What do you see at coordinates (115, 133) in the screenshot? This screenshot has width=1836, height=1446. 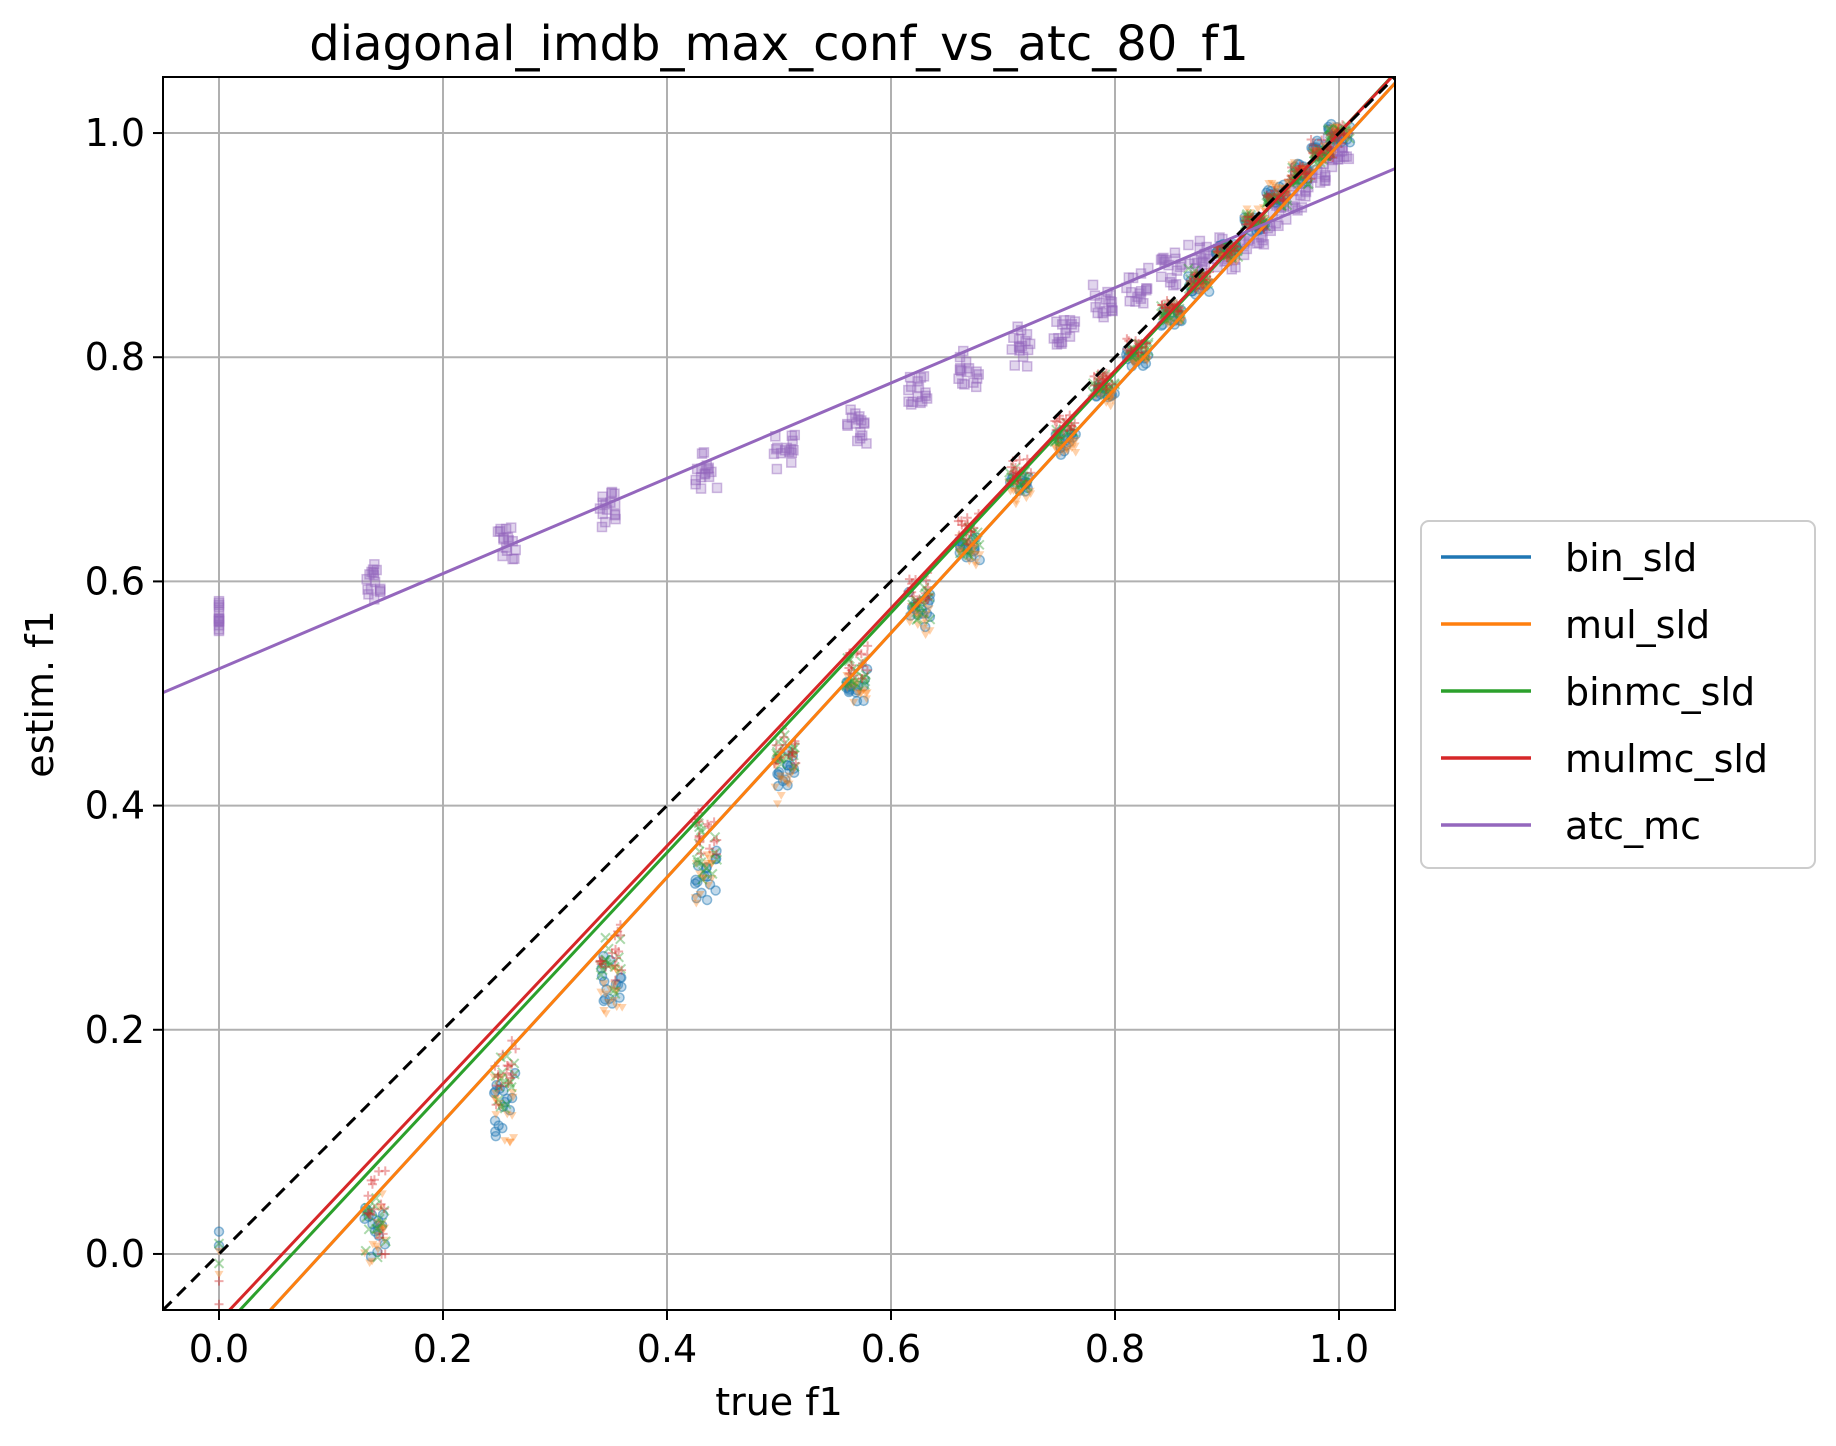 I see `y-tick-label: 1.0` at bounding box center [115, 133].